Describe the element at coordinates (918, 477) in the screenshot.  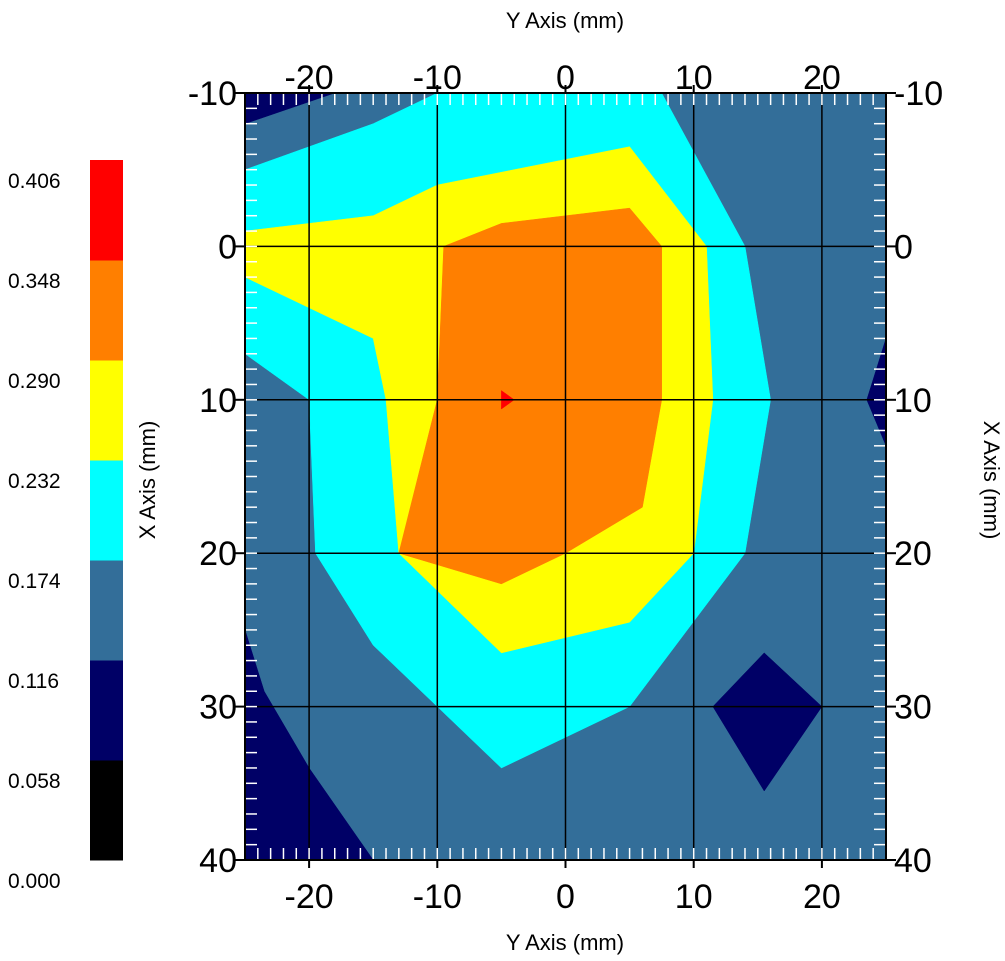
I see `y-tick-labels-right: -10 0 10 20 30 40` at that location.